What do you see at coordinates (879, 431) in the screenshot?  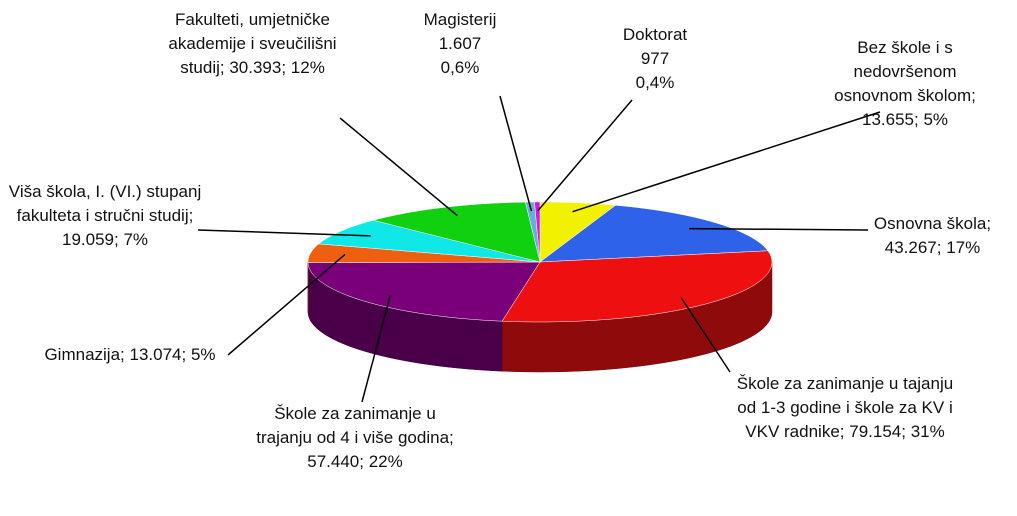 I see `label-part: 79.154` at bounding box center [879, 431].